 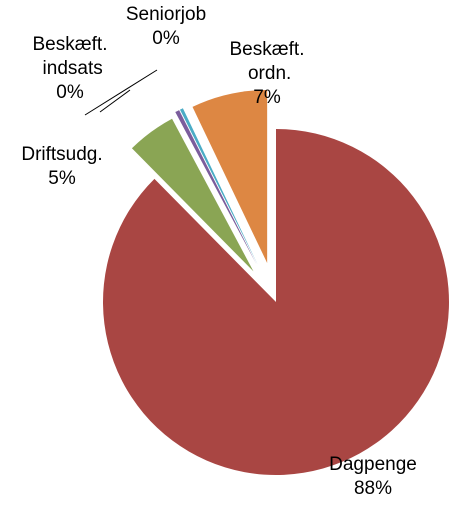 What do you see at coordinates (70, 56) in the screenshot?
I see `slice-label: Beskæft. indsats` at bounding box center [70, 56].